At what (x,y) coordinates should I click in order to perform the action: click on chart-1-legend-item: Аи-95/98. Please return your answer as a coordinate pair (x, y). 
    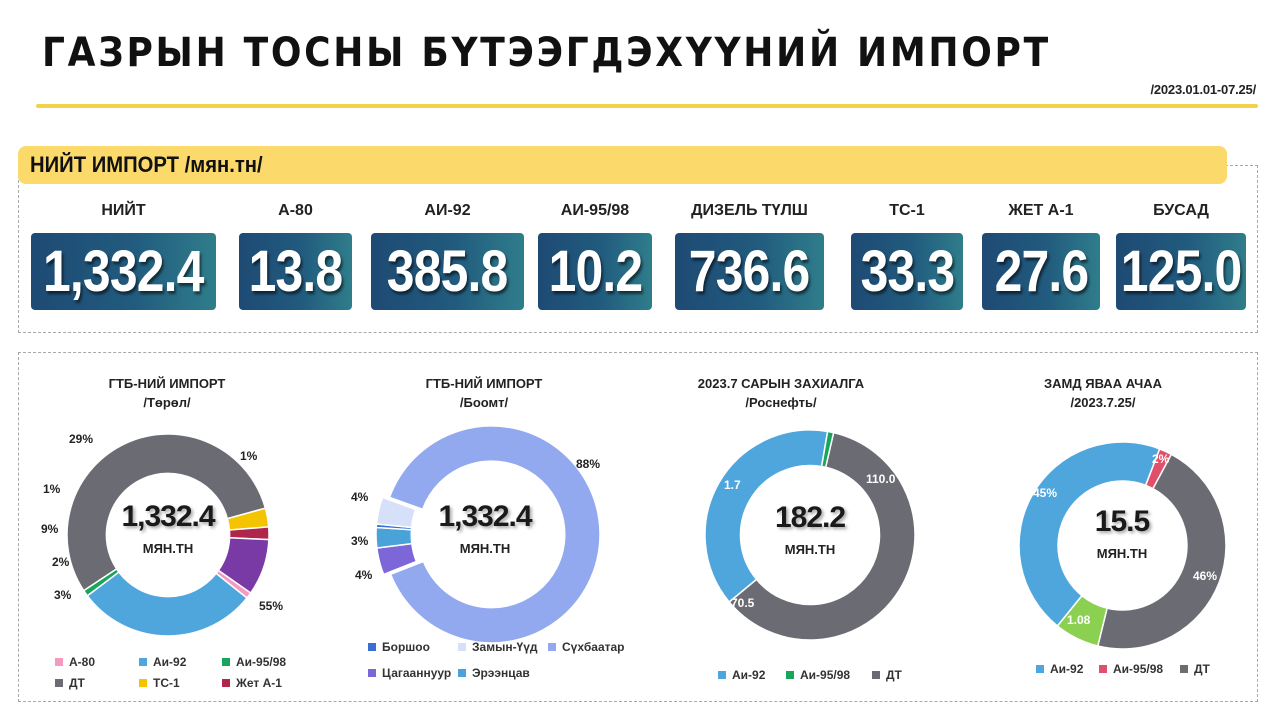
    Looking at the image, I should click on (254, 662).